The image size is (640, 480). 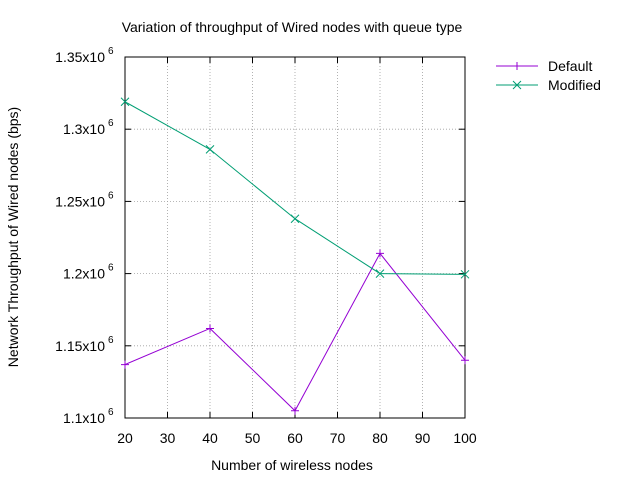 What do you see at coordinates (80, 57) in the screenshot?
I see `y-tick-label: 1.35x10` at bounding box center [80, 57].